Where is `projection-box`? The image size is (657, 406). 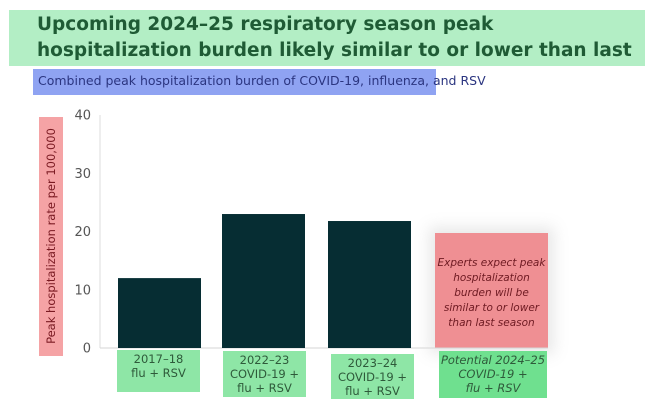
projection-box is located at coordinates (491, 290).